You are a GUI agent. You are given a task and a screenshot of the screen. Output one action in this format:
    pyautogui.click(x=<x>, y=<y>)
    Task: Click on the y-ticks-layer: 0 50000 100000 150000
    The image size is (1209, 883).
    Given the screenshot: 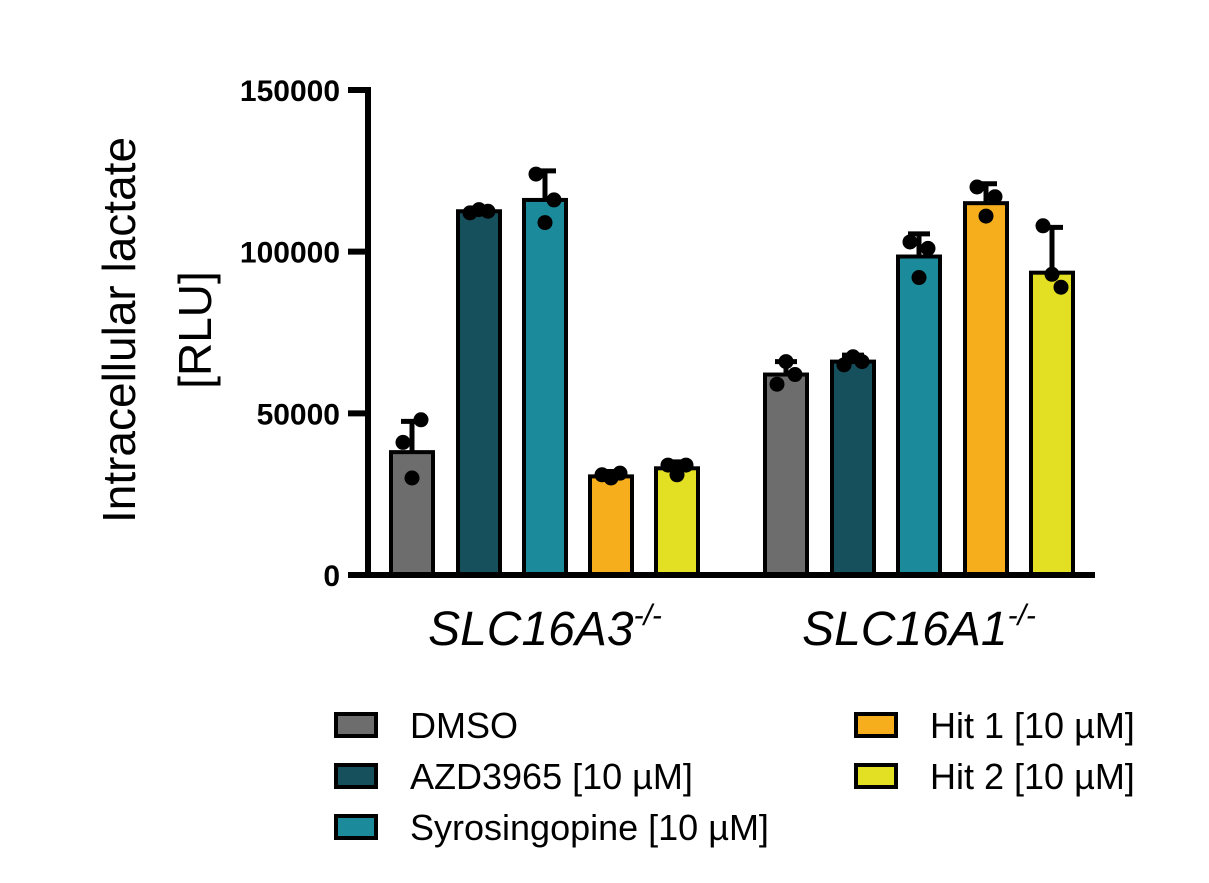 What is the action you would take?
    pyautogui.click(x=304, y=334)
    